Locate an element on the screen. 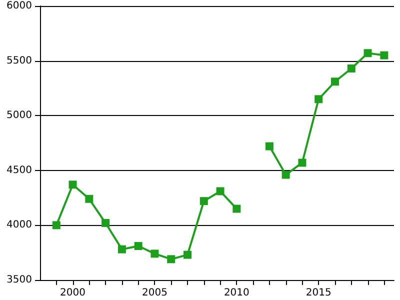 This screenshot has height=300, width=400. x-tick-label: 2015 is located at coordinates (319, 293).